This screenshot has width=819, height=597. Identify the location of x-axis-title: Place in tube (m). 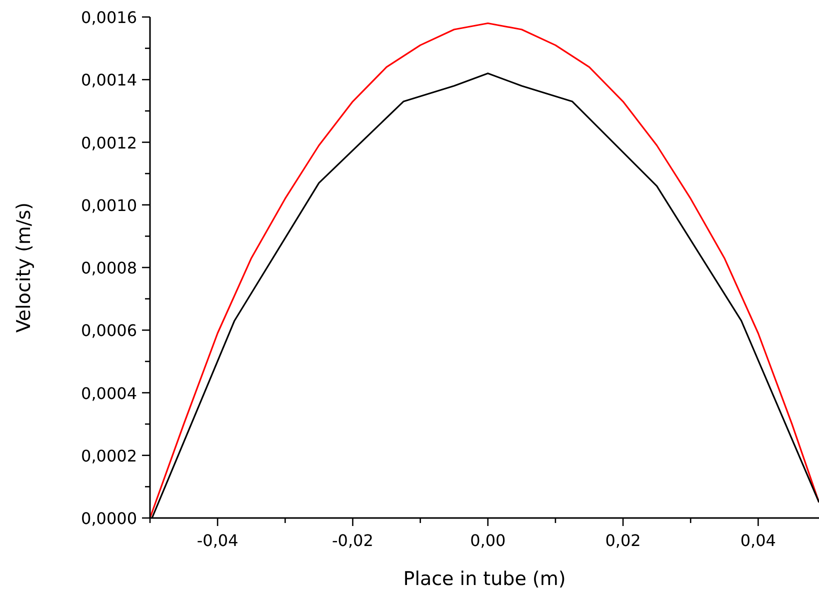
(484, 579).